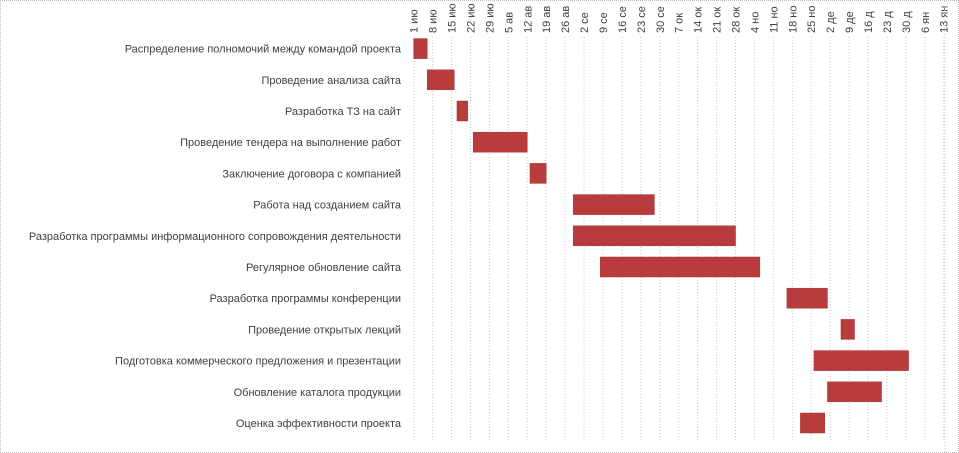 The width and height of the screenshot is (959, 453). What do you see at coordinates (642, 19) in the screenshot?
I see `x-tick-label: 23 се` at bounding box center [642, 19].